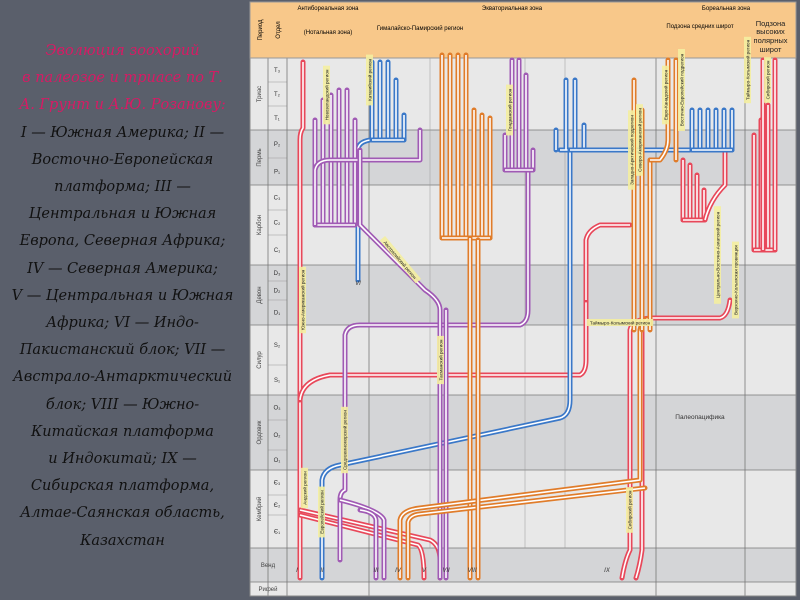 The height and width of the screenshot is (600, 800). What do you see at coordinates (277, 145) in the screenshot?
I see `stage-label: P₂` at bounding box center [277, 145].